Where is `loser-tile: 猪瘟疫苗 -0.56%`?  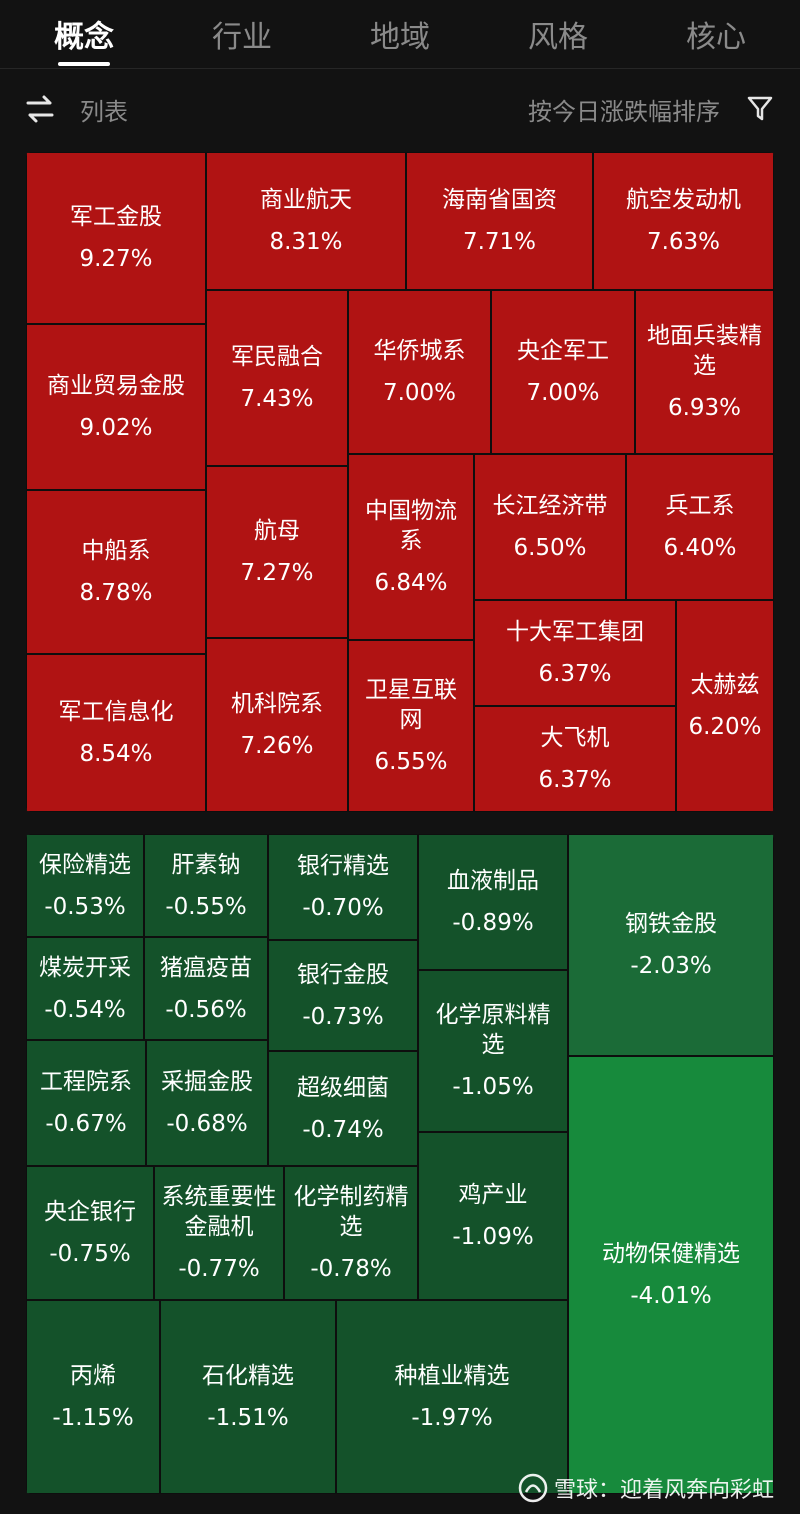
loser-tile: 猪瘟疫苗 -0.56% is located at coordinates (206, 988).